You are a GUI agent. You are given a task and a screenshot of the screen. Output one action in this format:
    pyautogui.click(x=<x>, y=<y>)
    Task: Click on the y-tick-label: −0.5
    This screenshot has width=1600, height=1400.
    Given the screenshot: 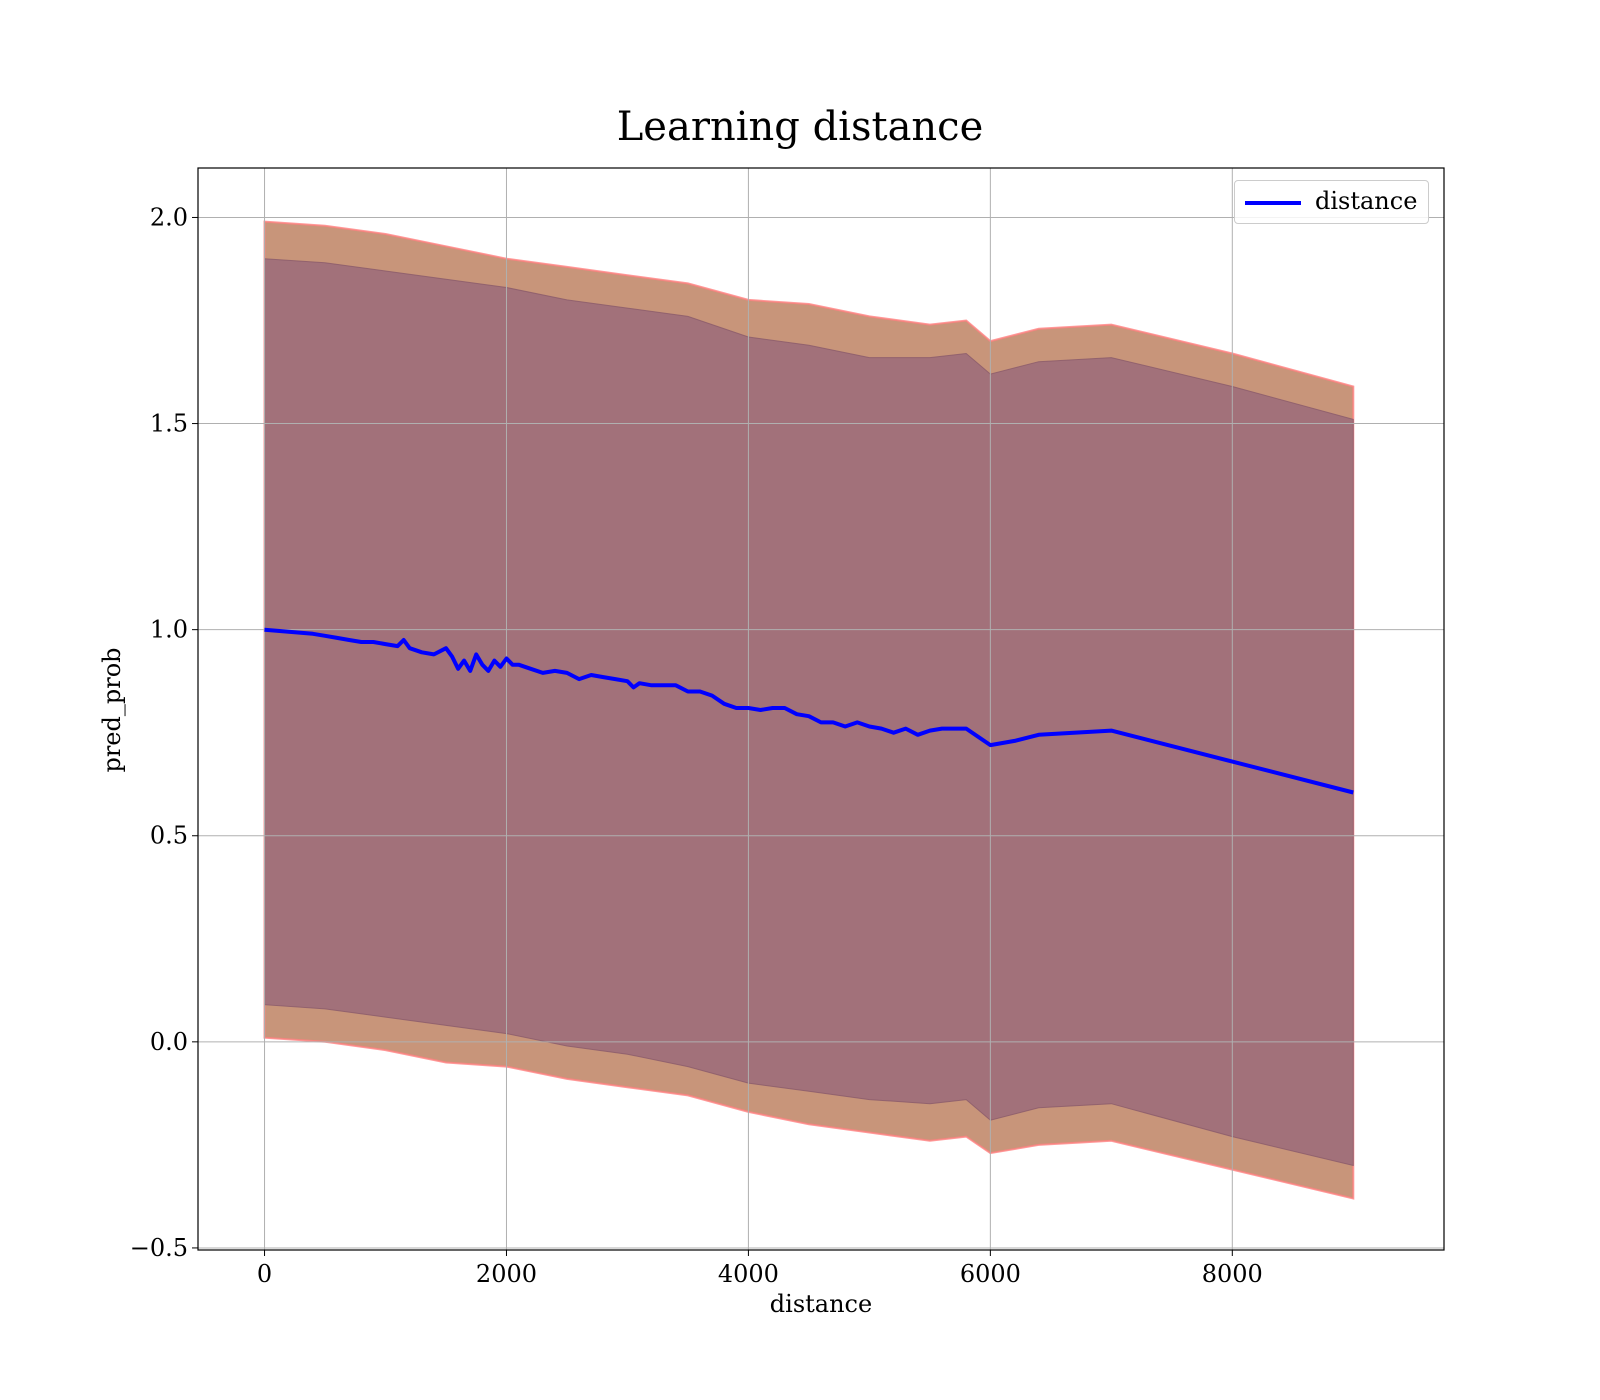 What is the action you would take?
    pyautogui.click(x=159, y=1248)
    